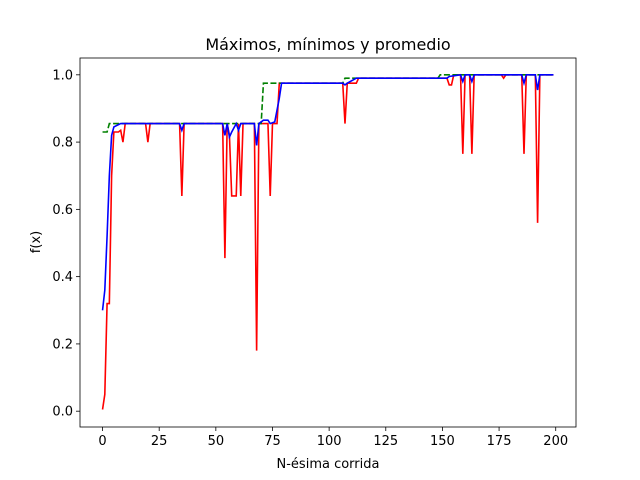 This screenshot has width=640, height=480. I want to click on data-line, so click(328, 103).